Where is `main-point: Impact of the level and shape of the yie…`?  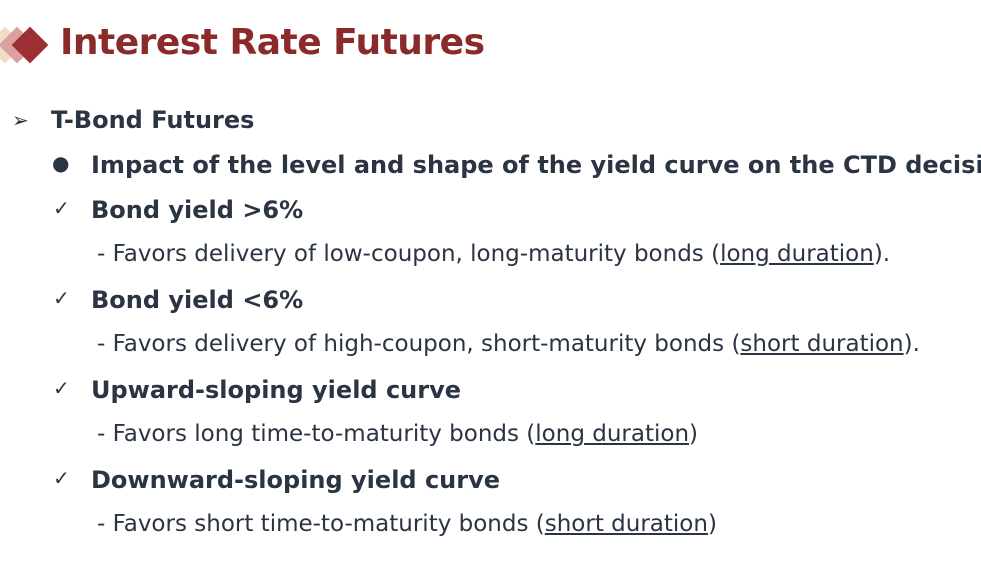
main-point: Impact of the level and shape of the yie… is located at coordinates (536, 165).